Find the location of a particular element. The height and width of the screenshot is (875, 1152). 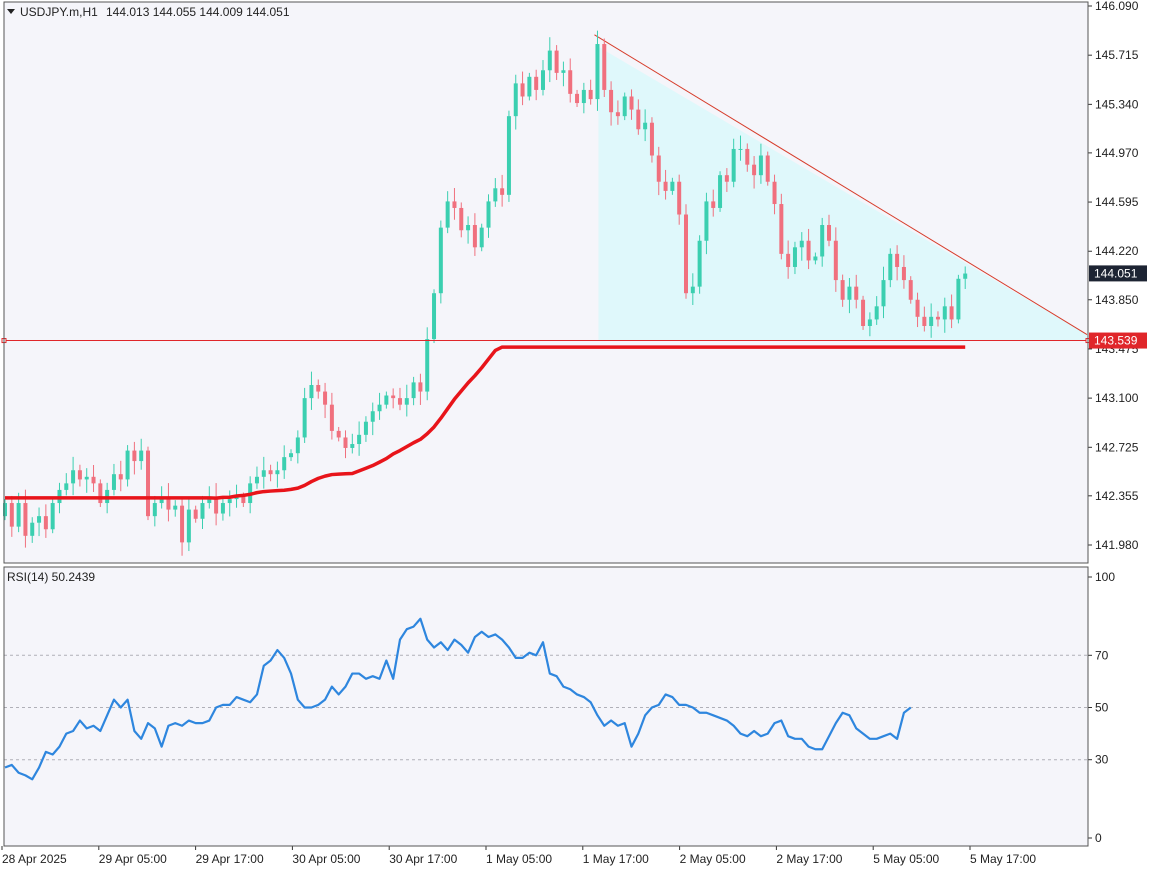

time-tick-label: 28 Apr 2025 is located at coordinates (34, 859).